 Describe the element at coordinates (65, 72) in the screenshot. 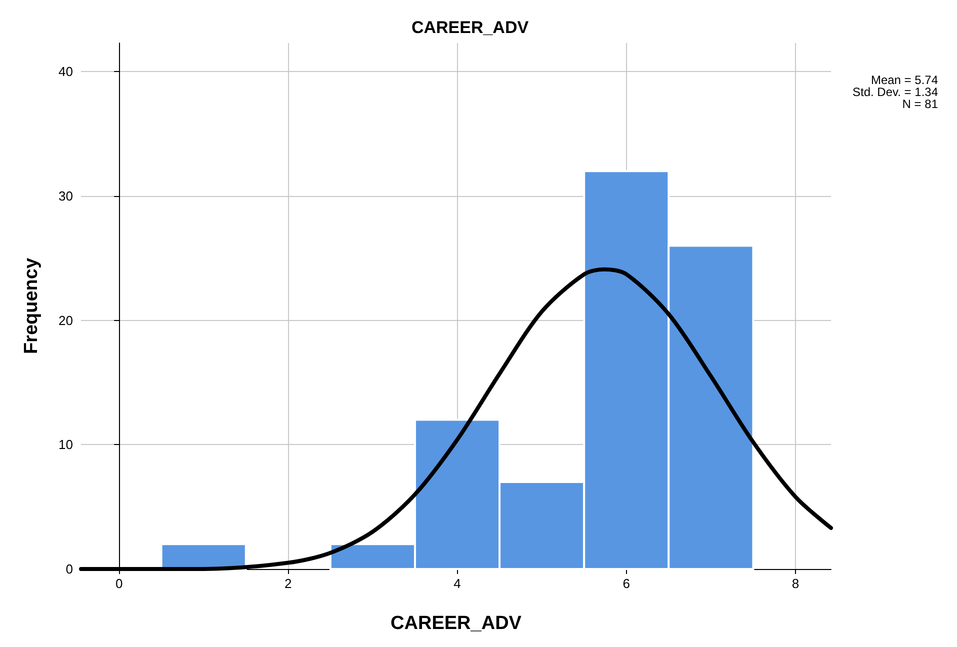

I see `y-tick-label: 40` at that location.